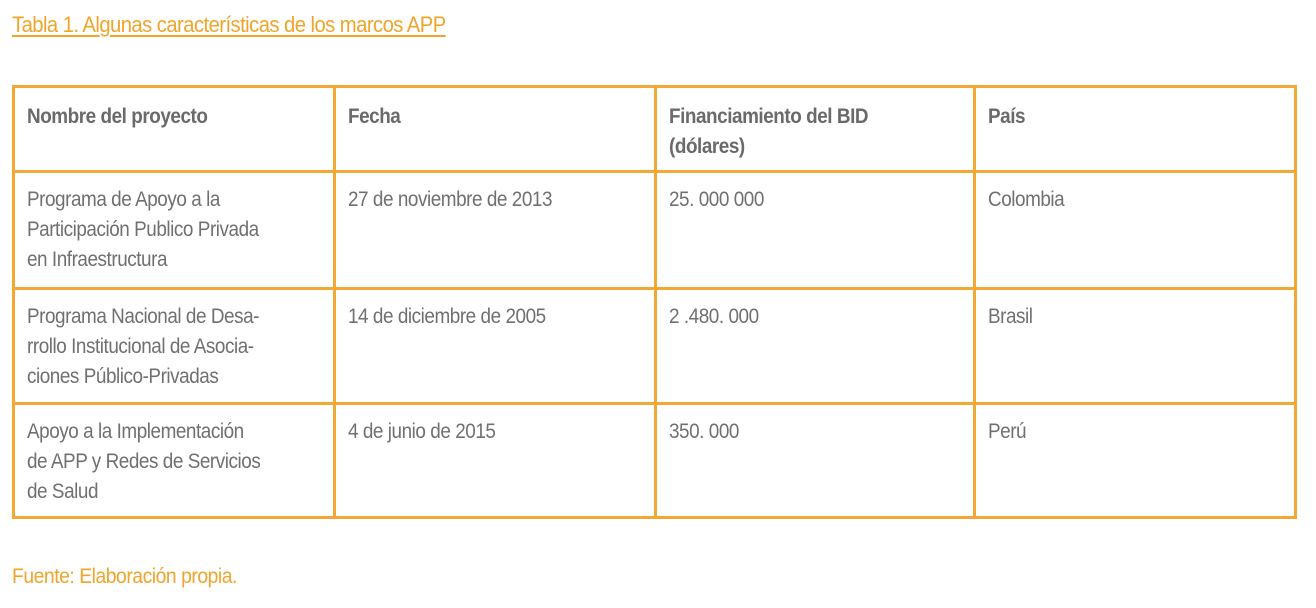 Image resolution: width=1316 pixels, height=608 pixels. I want to click on header-country: País, so click(1135, 129).